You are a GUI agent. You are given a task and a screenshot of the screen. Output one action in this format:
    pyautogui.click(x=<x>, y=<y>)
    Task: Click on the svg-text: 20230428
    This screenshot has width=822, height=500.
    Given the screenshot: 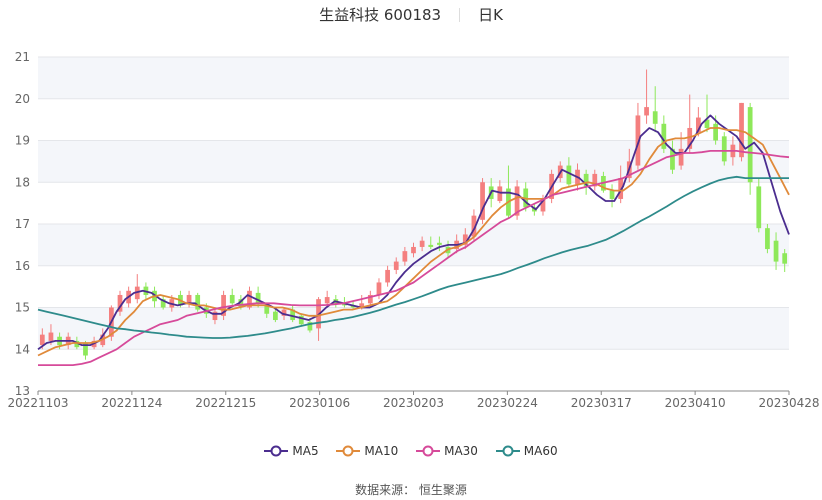 What is the action you would take?
    pyautogui.click(x=788, y=403)
    